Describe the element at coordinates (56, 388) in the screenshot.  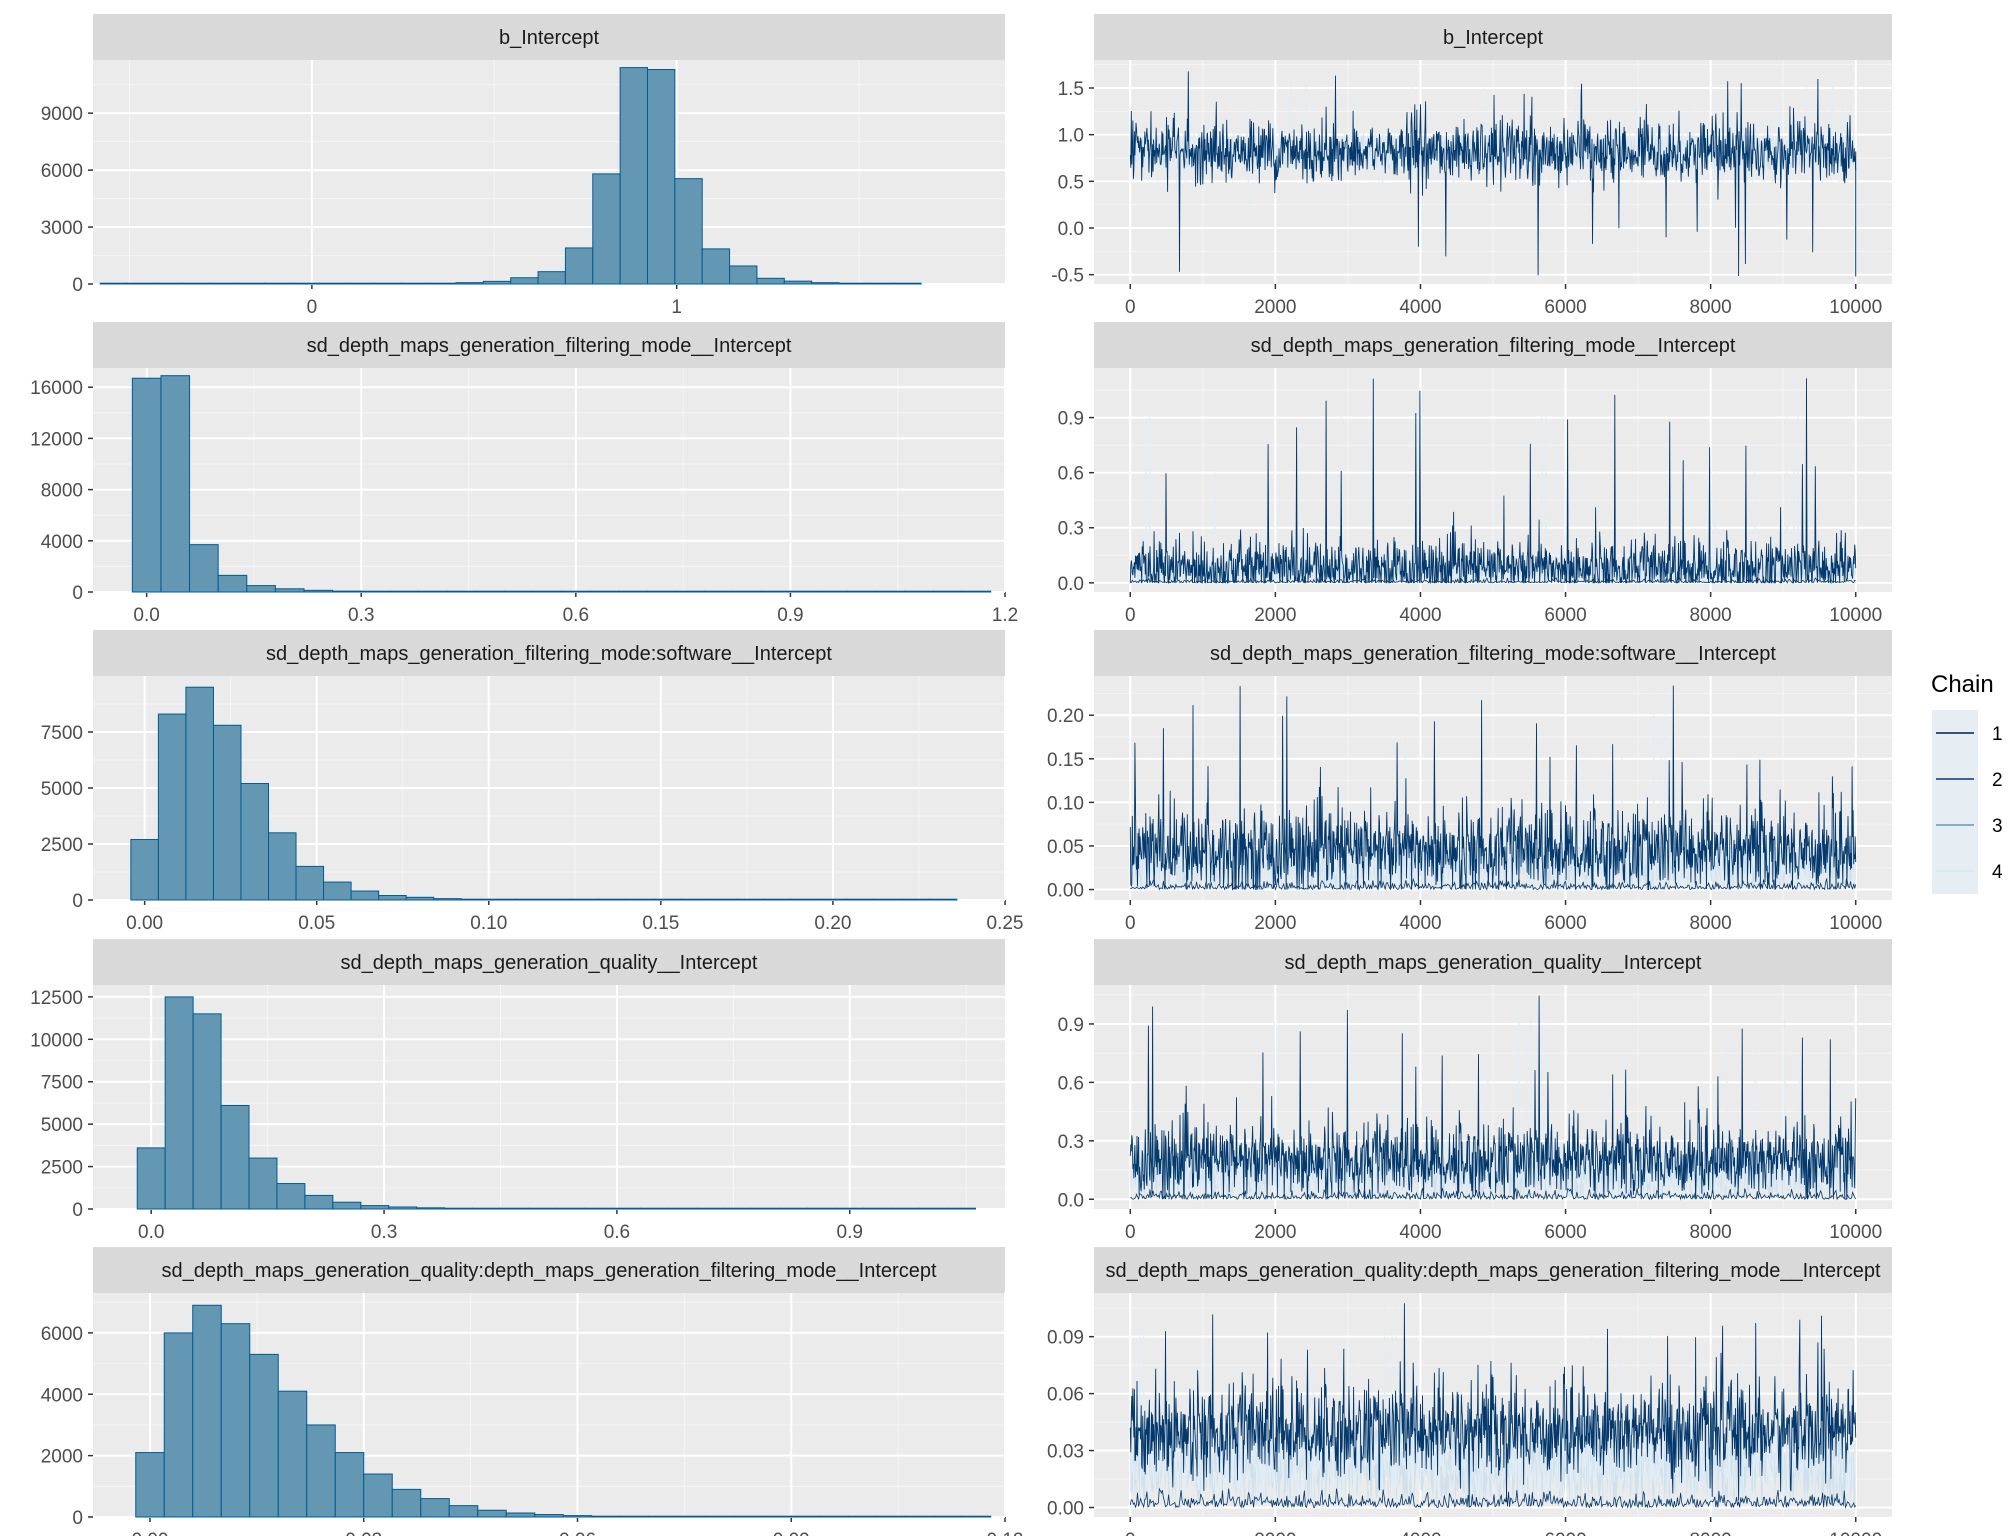
I see `y-tick-label: 16000` at that location.